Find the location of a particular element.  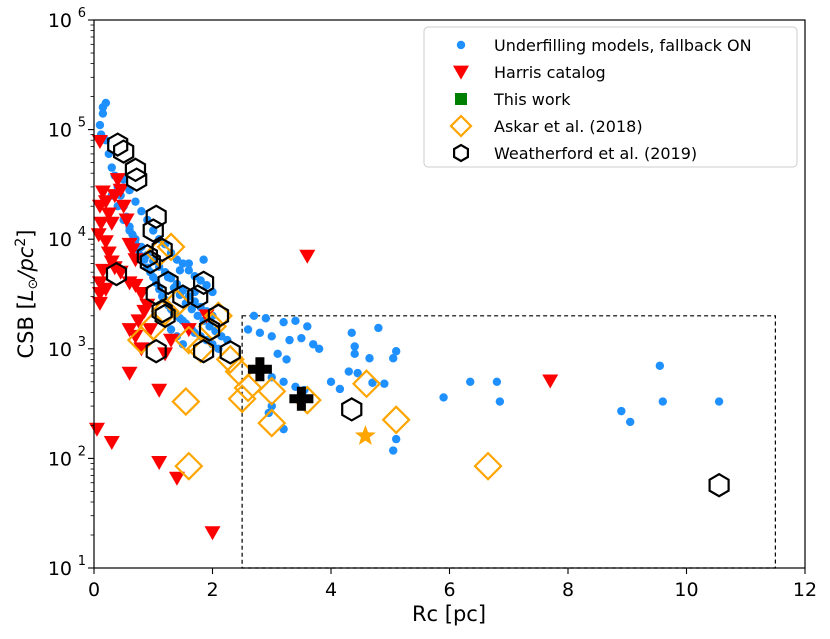

y-tick-label-2: 10 is located at coordinates (60, 350).